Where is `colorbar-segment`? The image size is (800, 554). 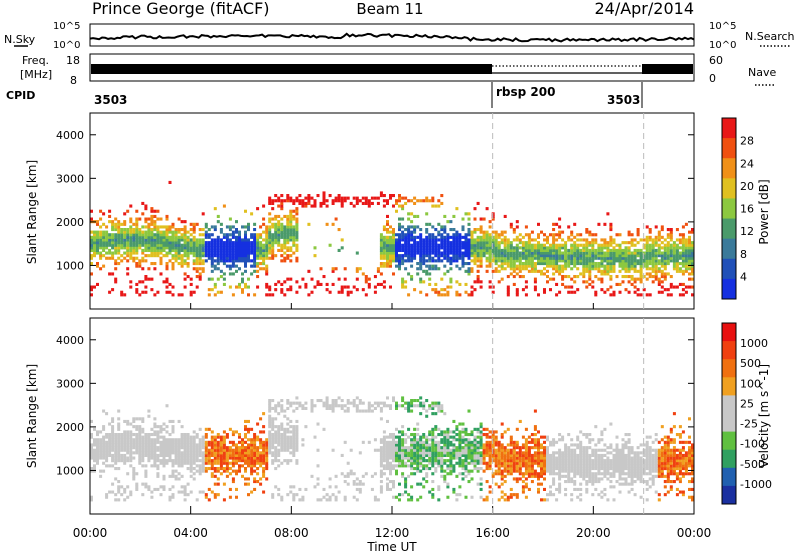 colorbar-segment is located at coordinates (729, 188).